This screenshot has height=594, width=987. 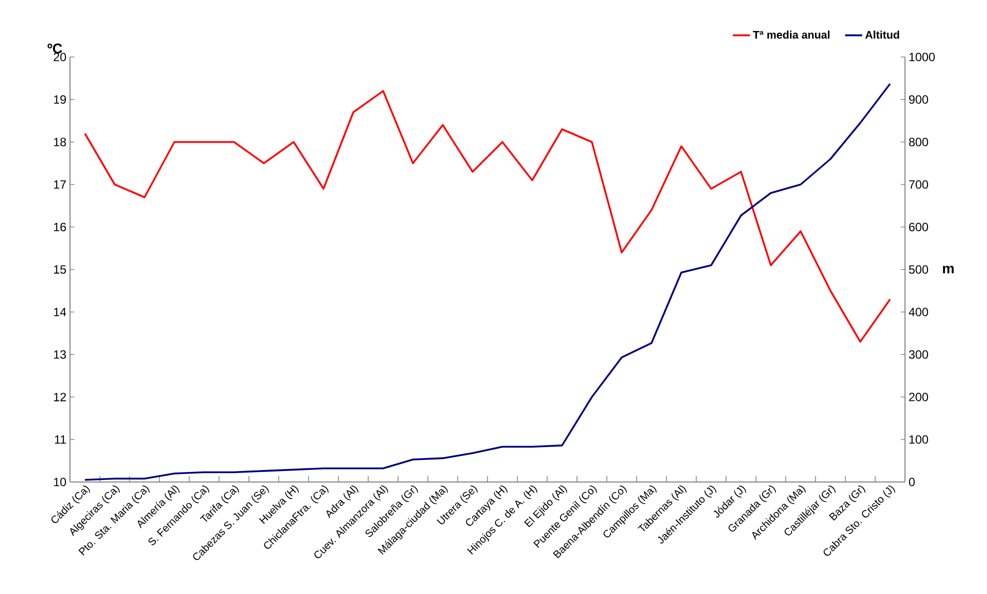 I want to click on y-axis-title: ºC, so click(x=55, y=49).